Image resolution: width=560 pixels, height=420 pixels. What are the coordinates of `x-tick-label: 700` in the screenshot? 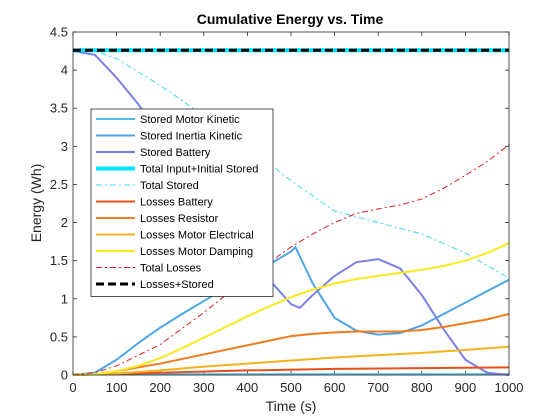 It's located at (378, 387).